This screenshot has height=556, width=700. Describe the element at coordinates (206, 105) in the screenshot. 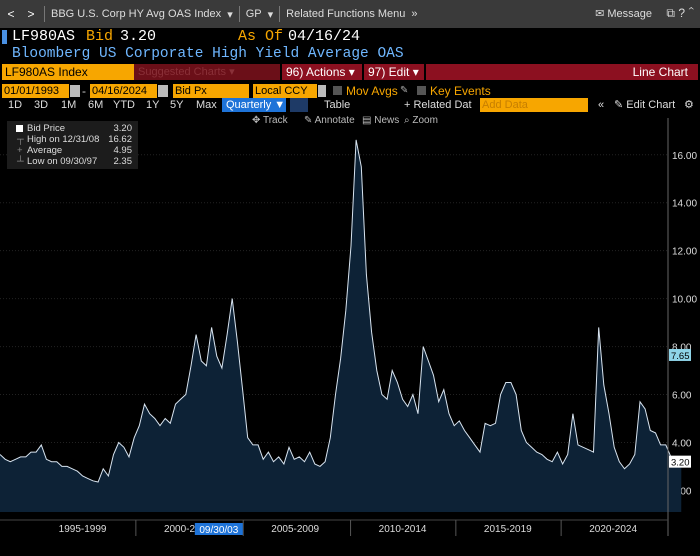

I see `period-max: Max` at that location.